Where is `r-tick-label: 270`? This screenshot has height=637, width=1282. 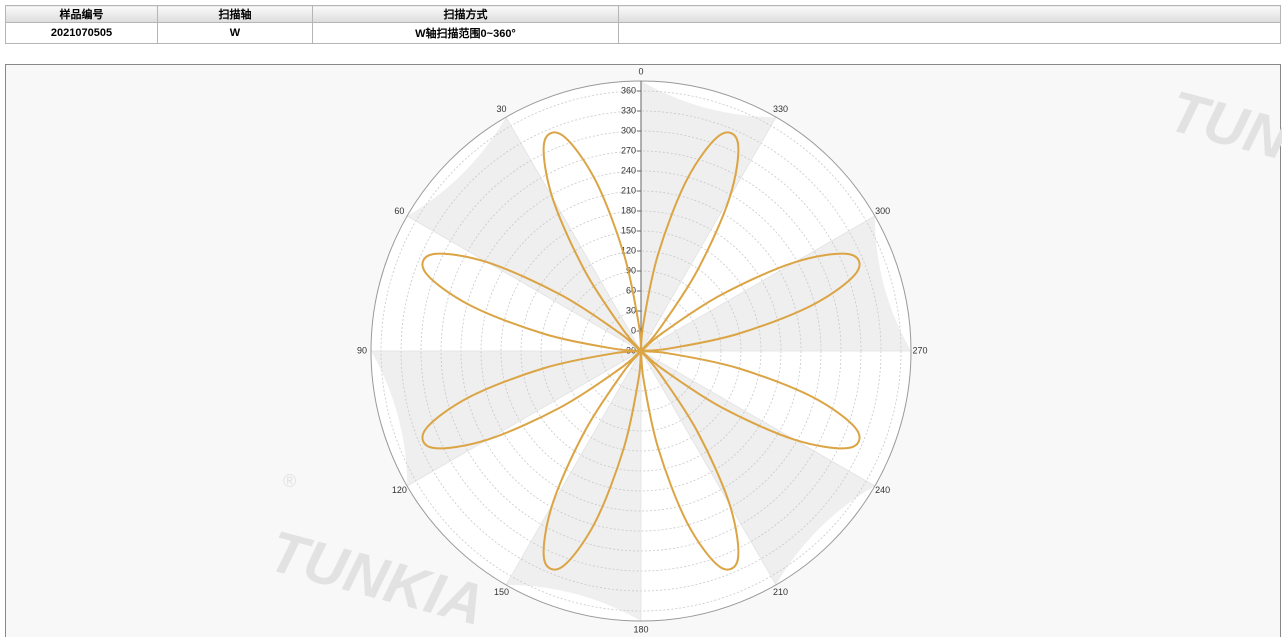 r-tick-label: 270 is located at coordinates (628, 150).